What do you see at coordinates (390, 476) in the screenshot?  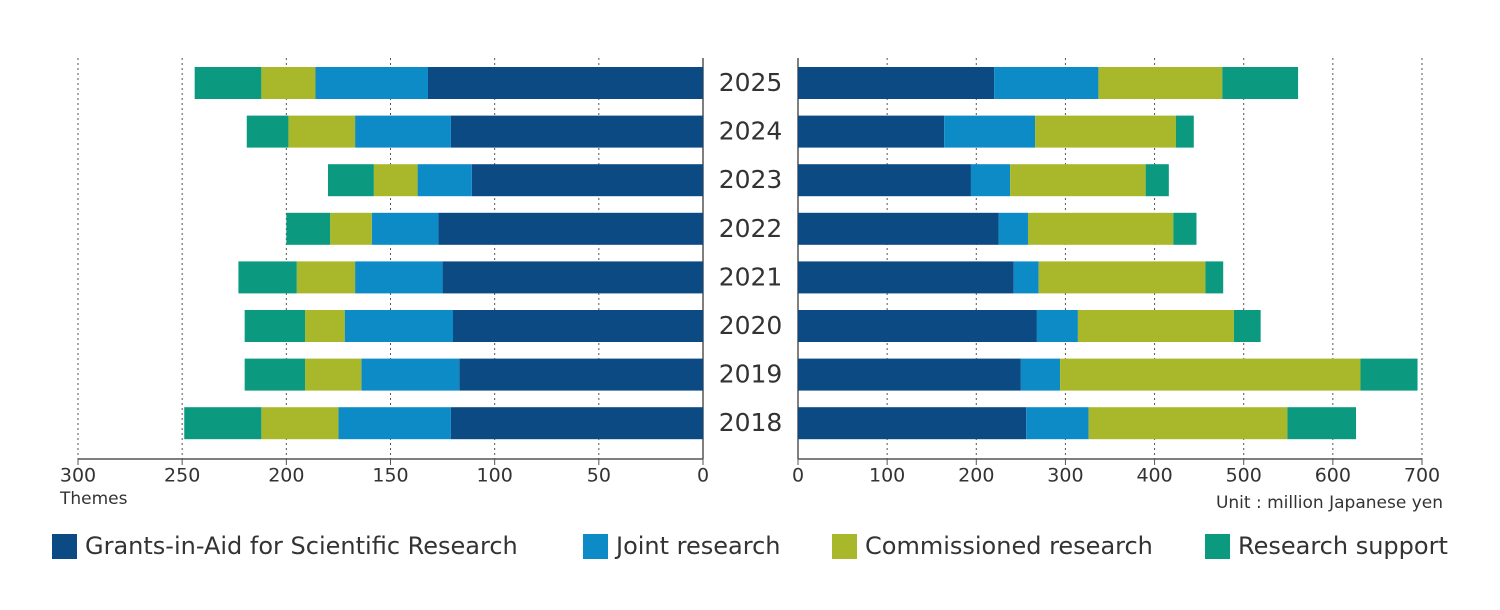 I see `x-tick-label: 150` at bounding box center [390, 476].